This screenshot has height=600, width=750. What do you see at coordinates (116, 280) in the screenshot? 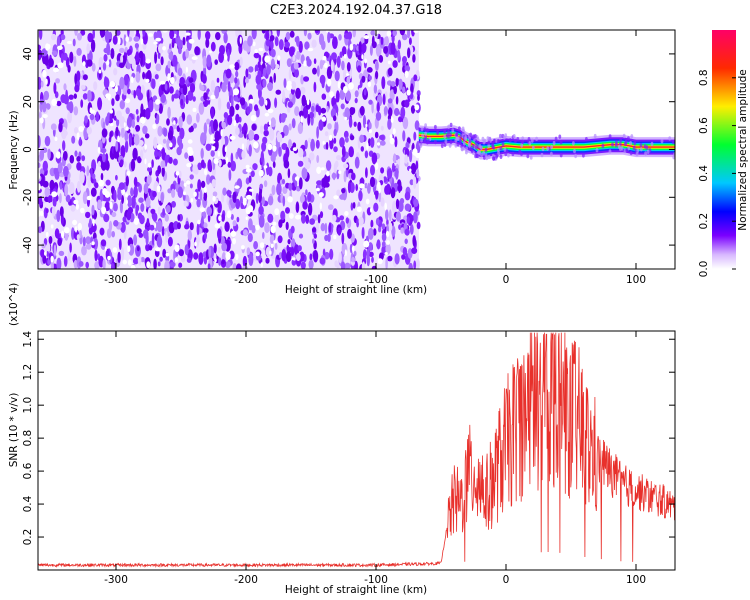
I see `x-tick-label: -300` at bounding box center [116, 280].